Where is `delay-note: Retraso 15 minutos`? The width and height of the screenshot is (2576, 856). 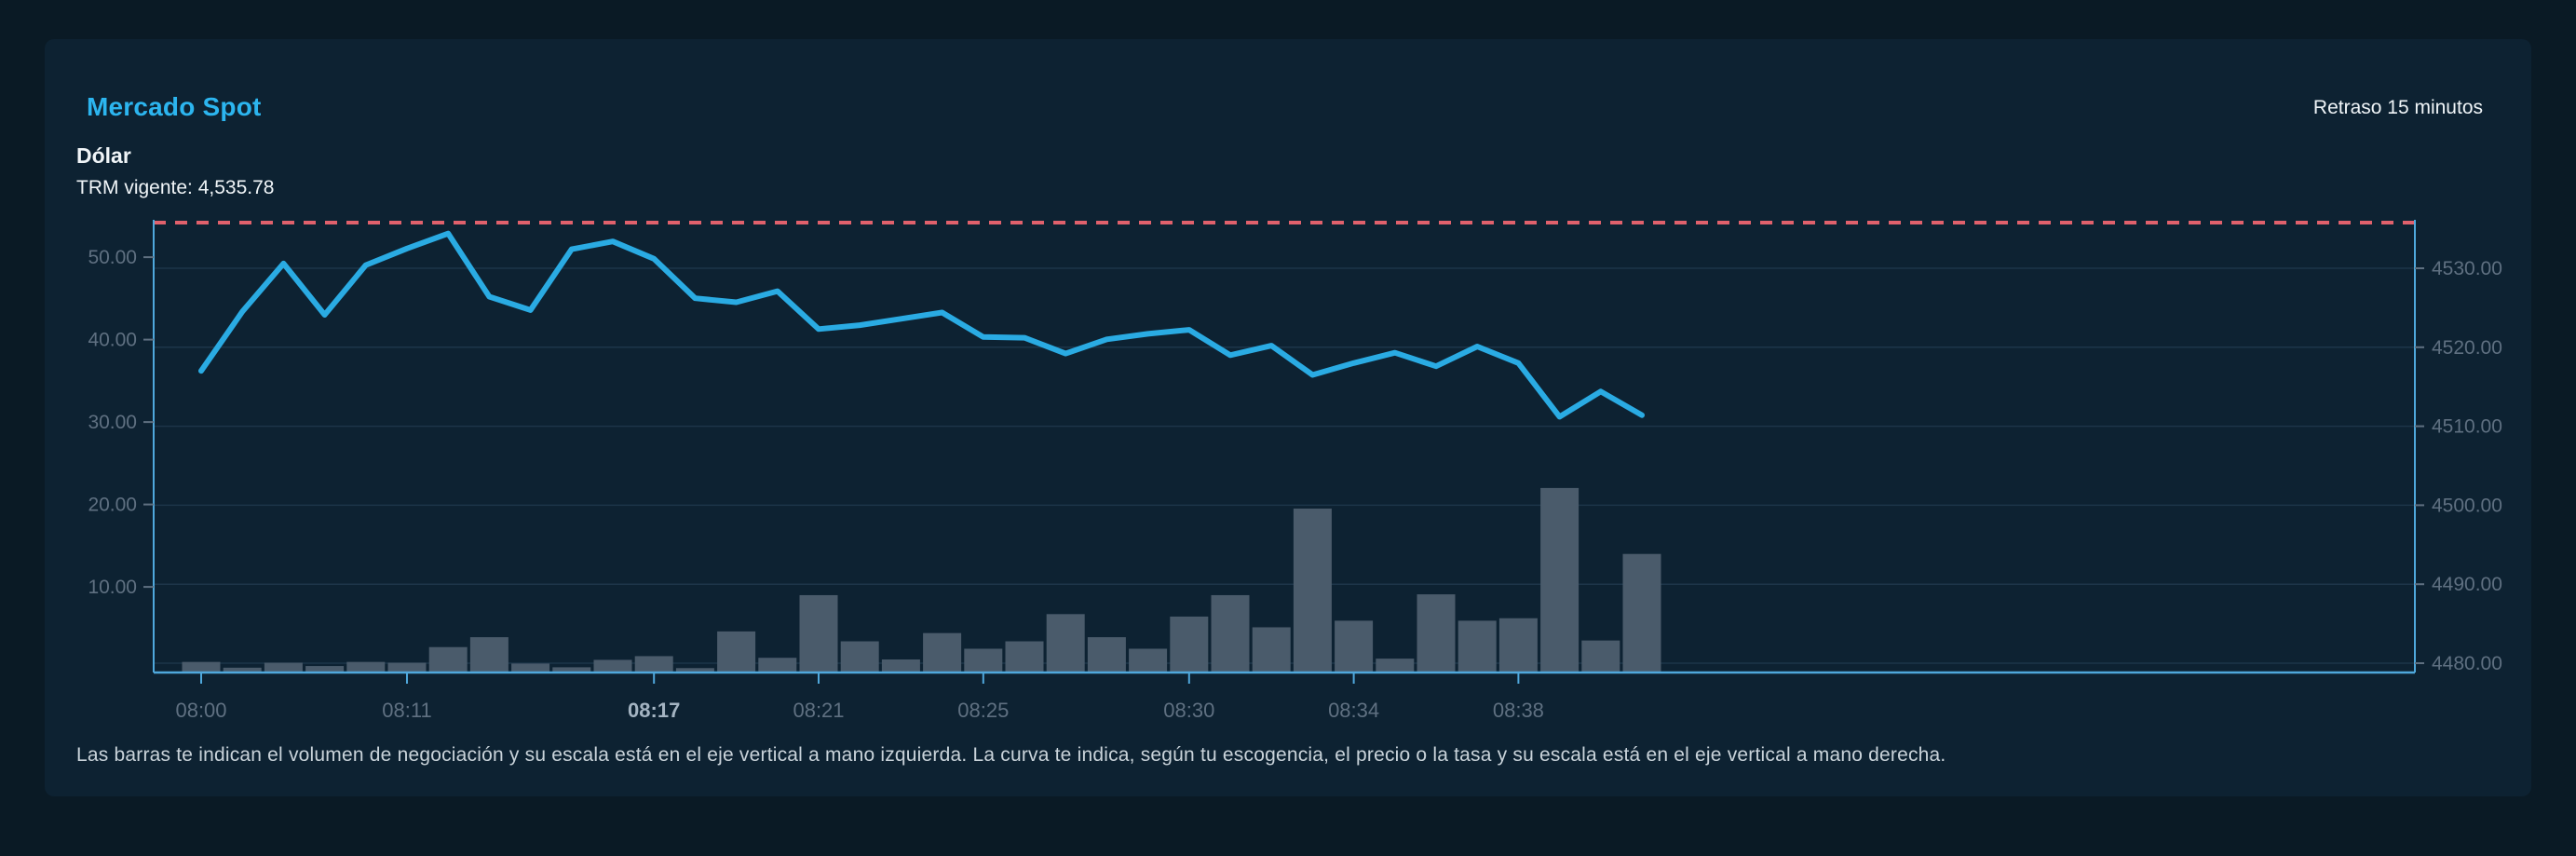 delay-note: Retraso 15 minutos is located at coordinates (2397, 108).